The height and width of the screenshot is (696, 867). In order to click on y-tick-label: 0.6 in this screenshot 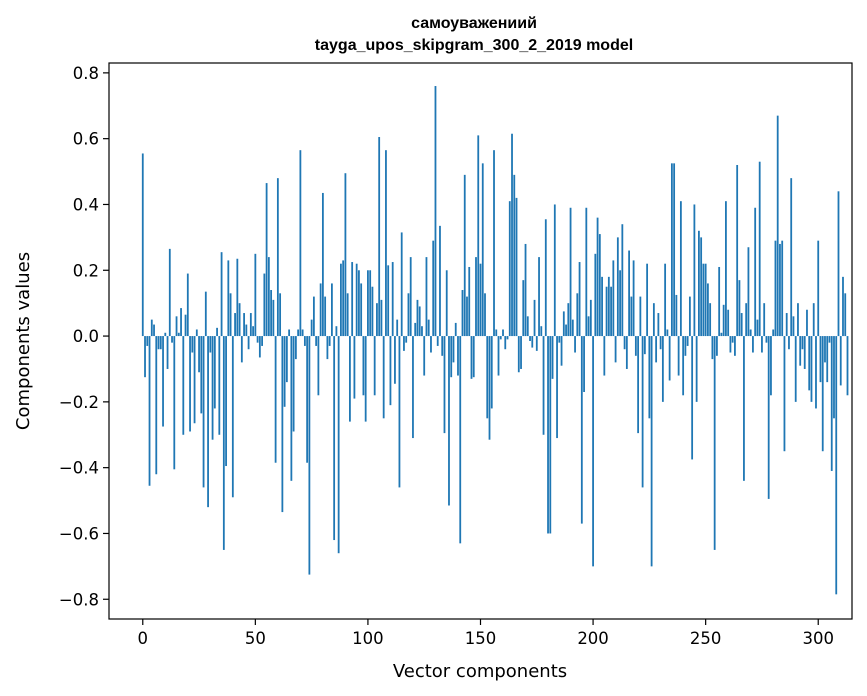, I will do `click(86, 139)`.